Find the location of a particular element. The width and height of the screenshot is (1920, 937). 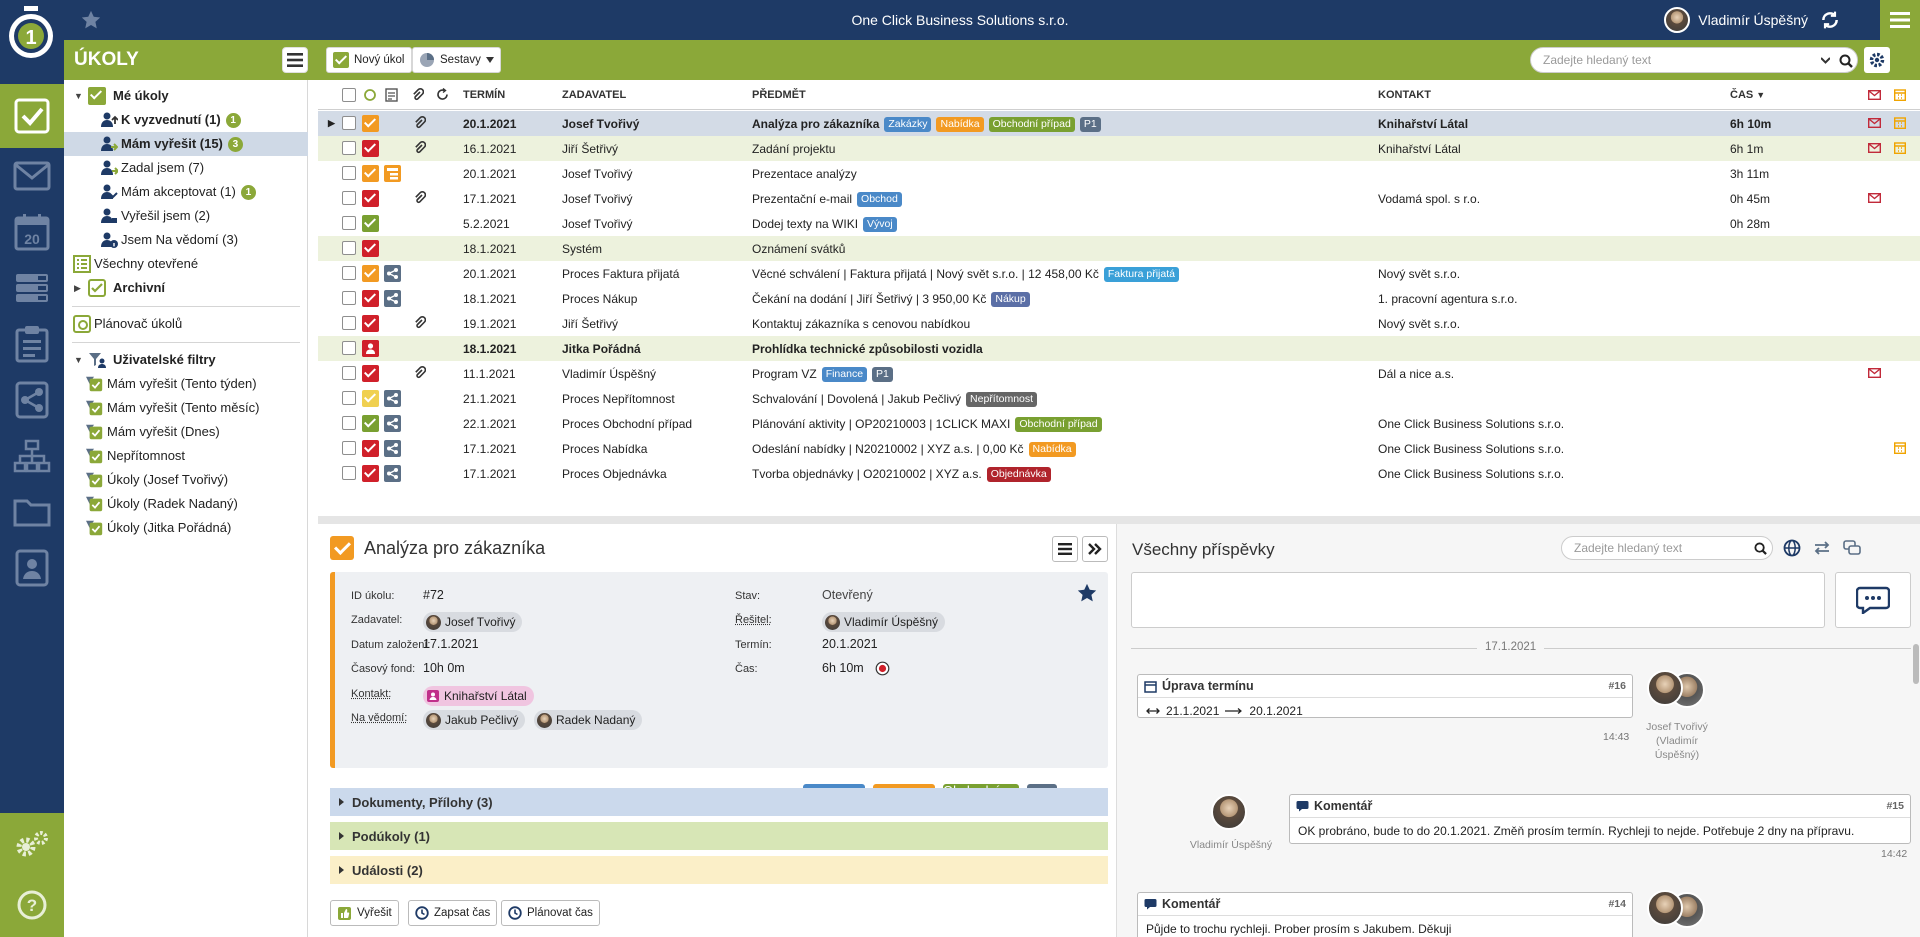

column-header-assigner: ZADAVATEL is located at coordinates (594, 95).